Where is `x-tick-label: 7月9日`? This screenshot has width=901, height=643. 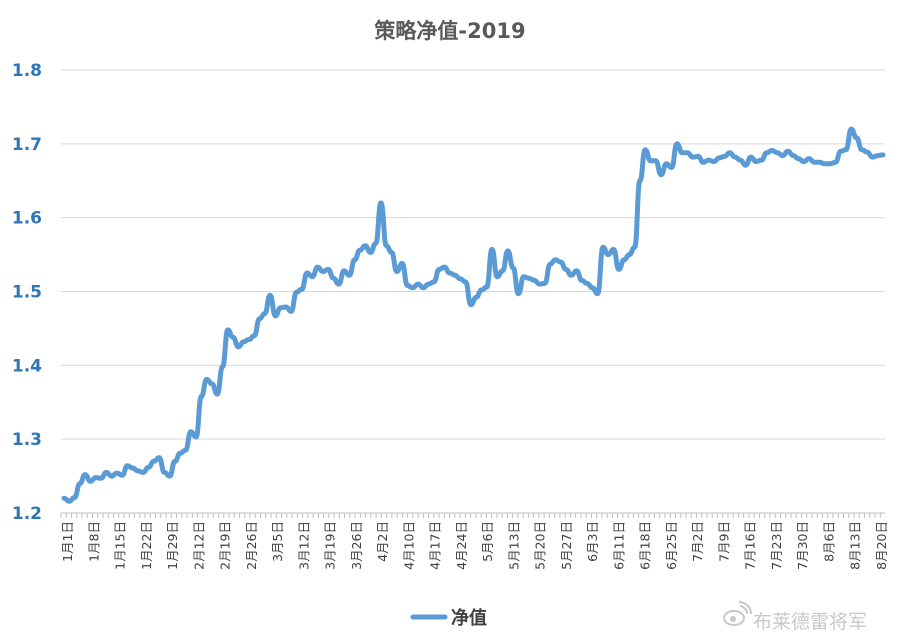
x-tick-label: 7月9日 is located at coordinates (723, 541).